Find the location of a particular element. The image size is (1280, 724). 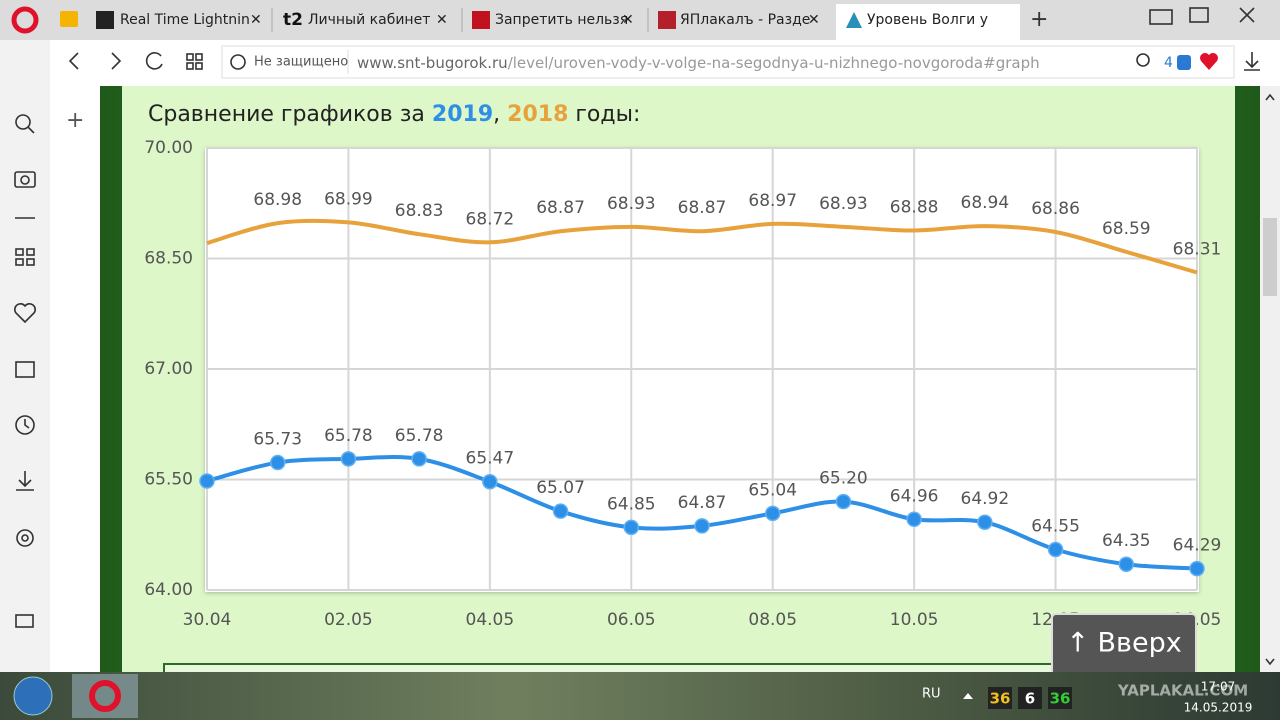

forward-button is located at coordinates (116, 61).